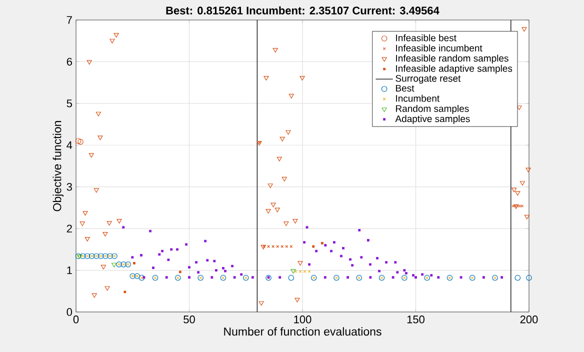  Describe the element at coordinates (69, 20) in the screenshot. I see `y-tick-label: 7` at that location.